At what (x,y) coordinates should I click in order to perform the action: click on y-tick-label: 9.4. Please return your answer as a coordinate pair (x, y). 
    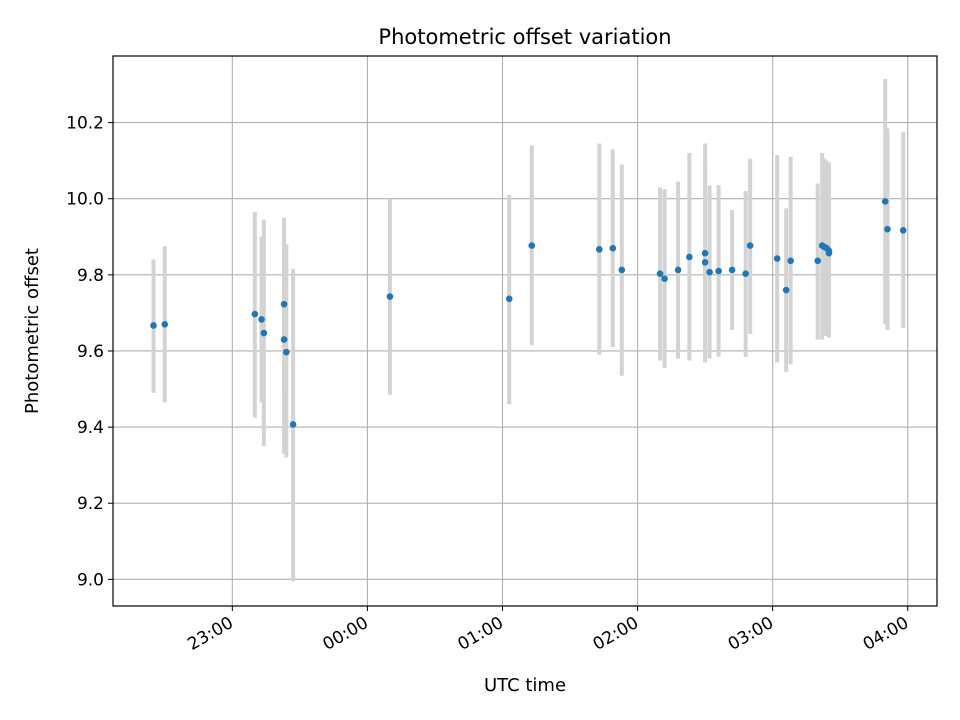
    Looking at the image, I should click on (90, 428).